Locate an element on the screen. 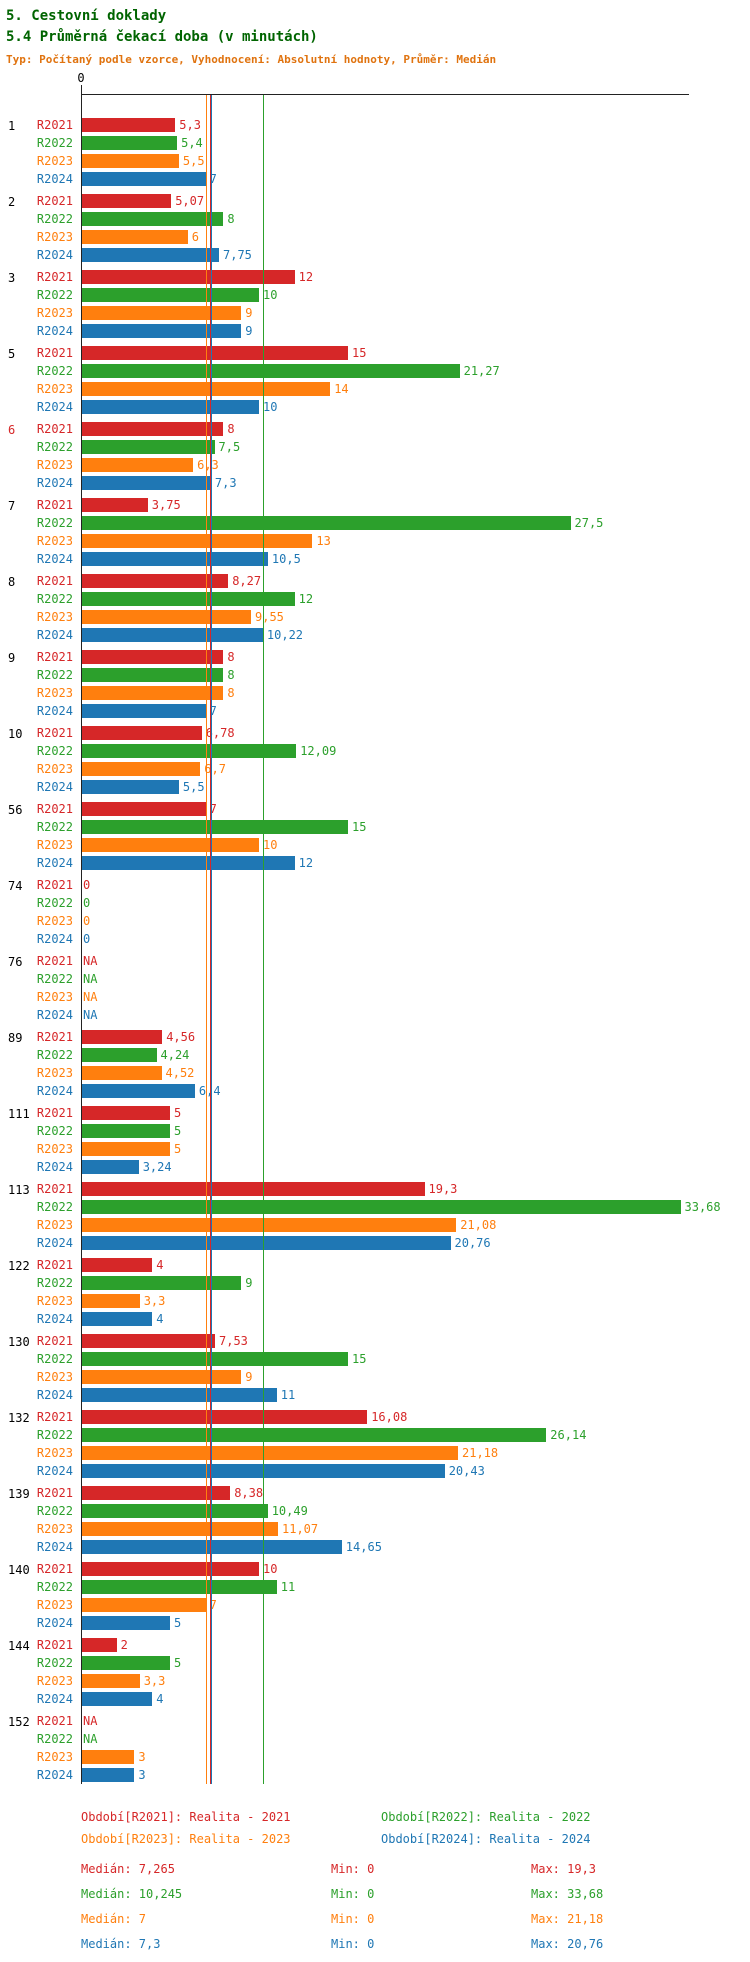  office-label: 144 is located at coordinates (19, 1646).